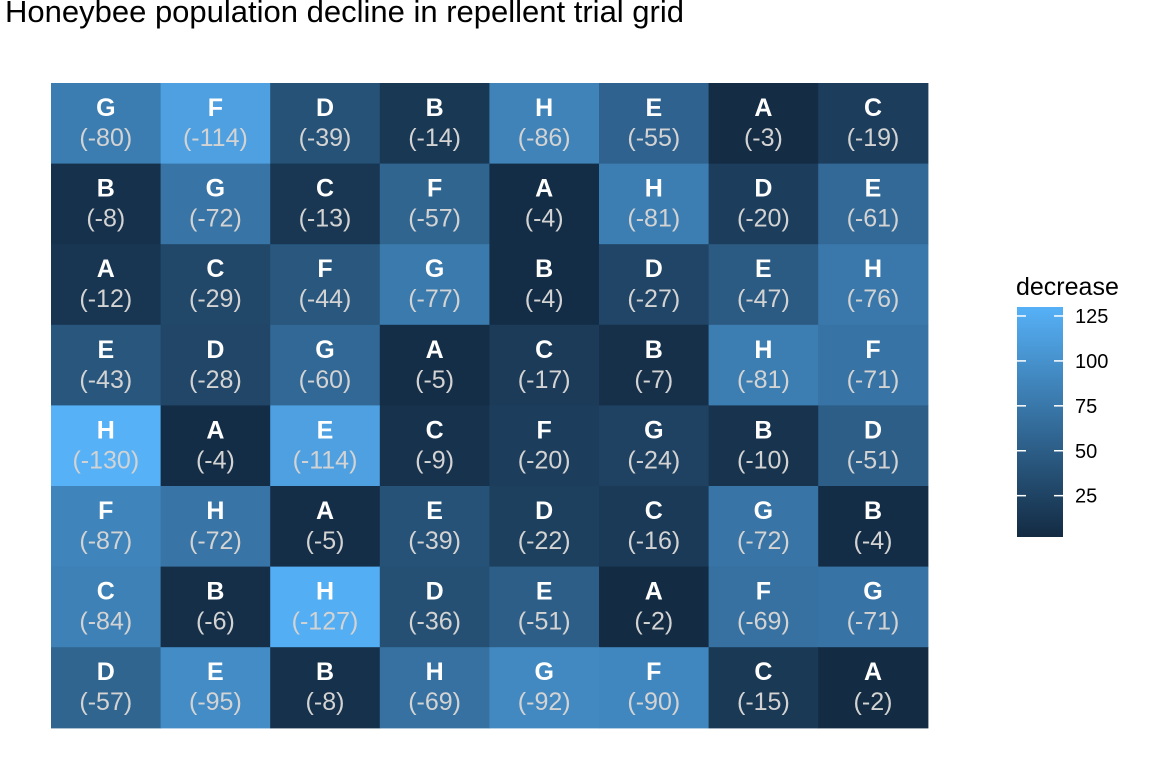  Describe the element at coordinates (653, 138) in the screenshot. I see `cell-value-label: (-55)` at that location.